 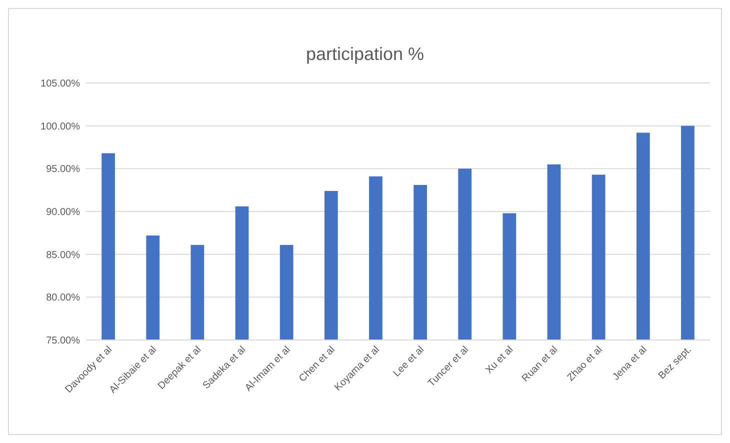 I want to click on y-tick-label: 85.00%, so click(x=63, y=255).